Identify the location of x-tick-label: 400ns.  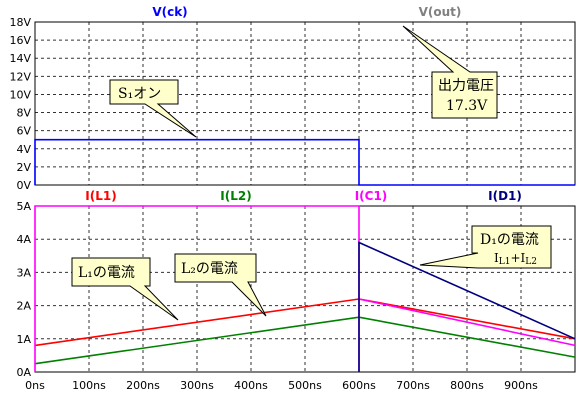
(251, 385).